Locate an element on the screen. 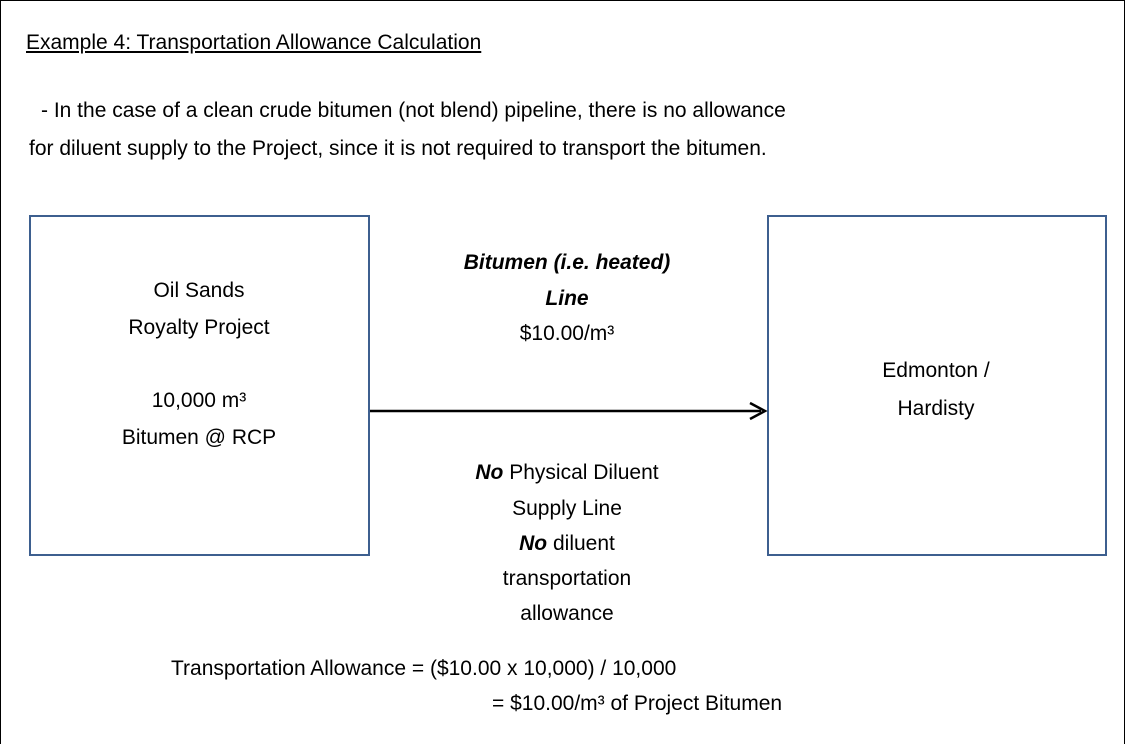 The height and width of the screenshot is (745, 1125). node-label: Oil Sands is located at coordinates (199, 290).